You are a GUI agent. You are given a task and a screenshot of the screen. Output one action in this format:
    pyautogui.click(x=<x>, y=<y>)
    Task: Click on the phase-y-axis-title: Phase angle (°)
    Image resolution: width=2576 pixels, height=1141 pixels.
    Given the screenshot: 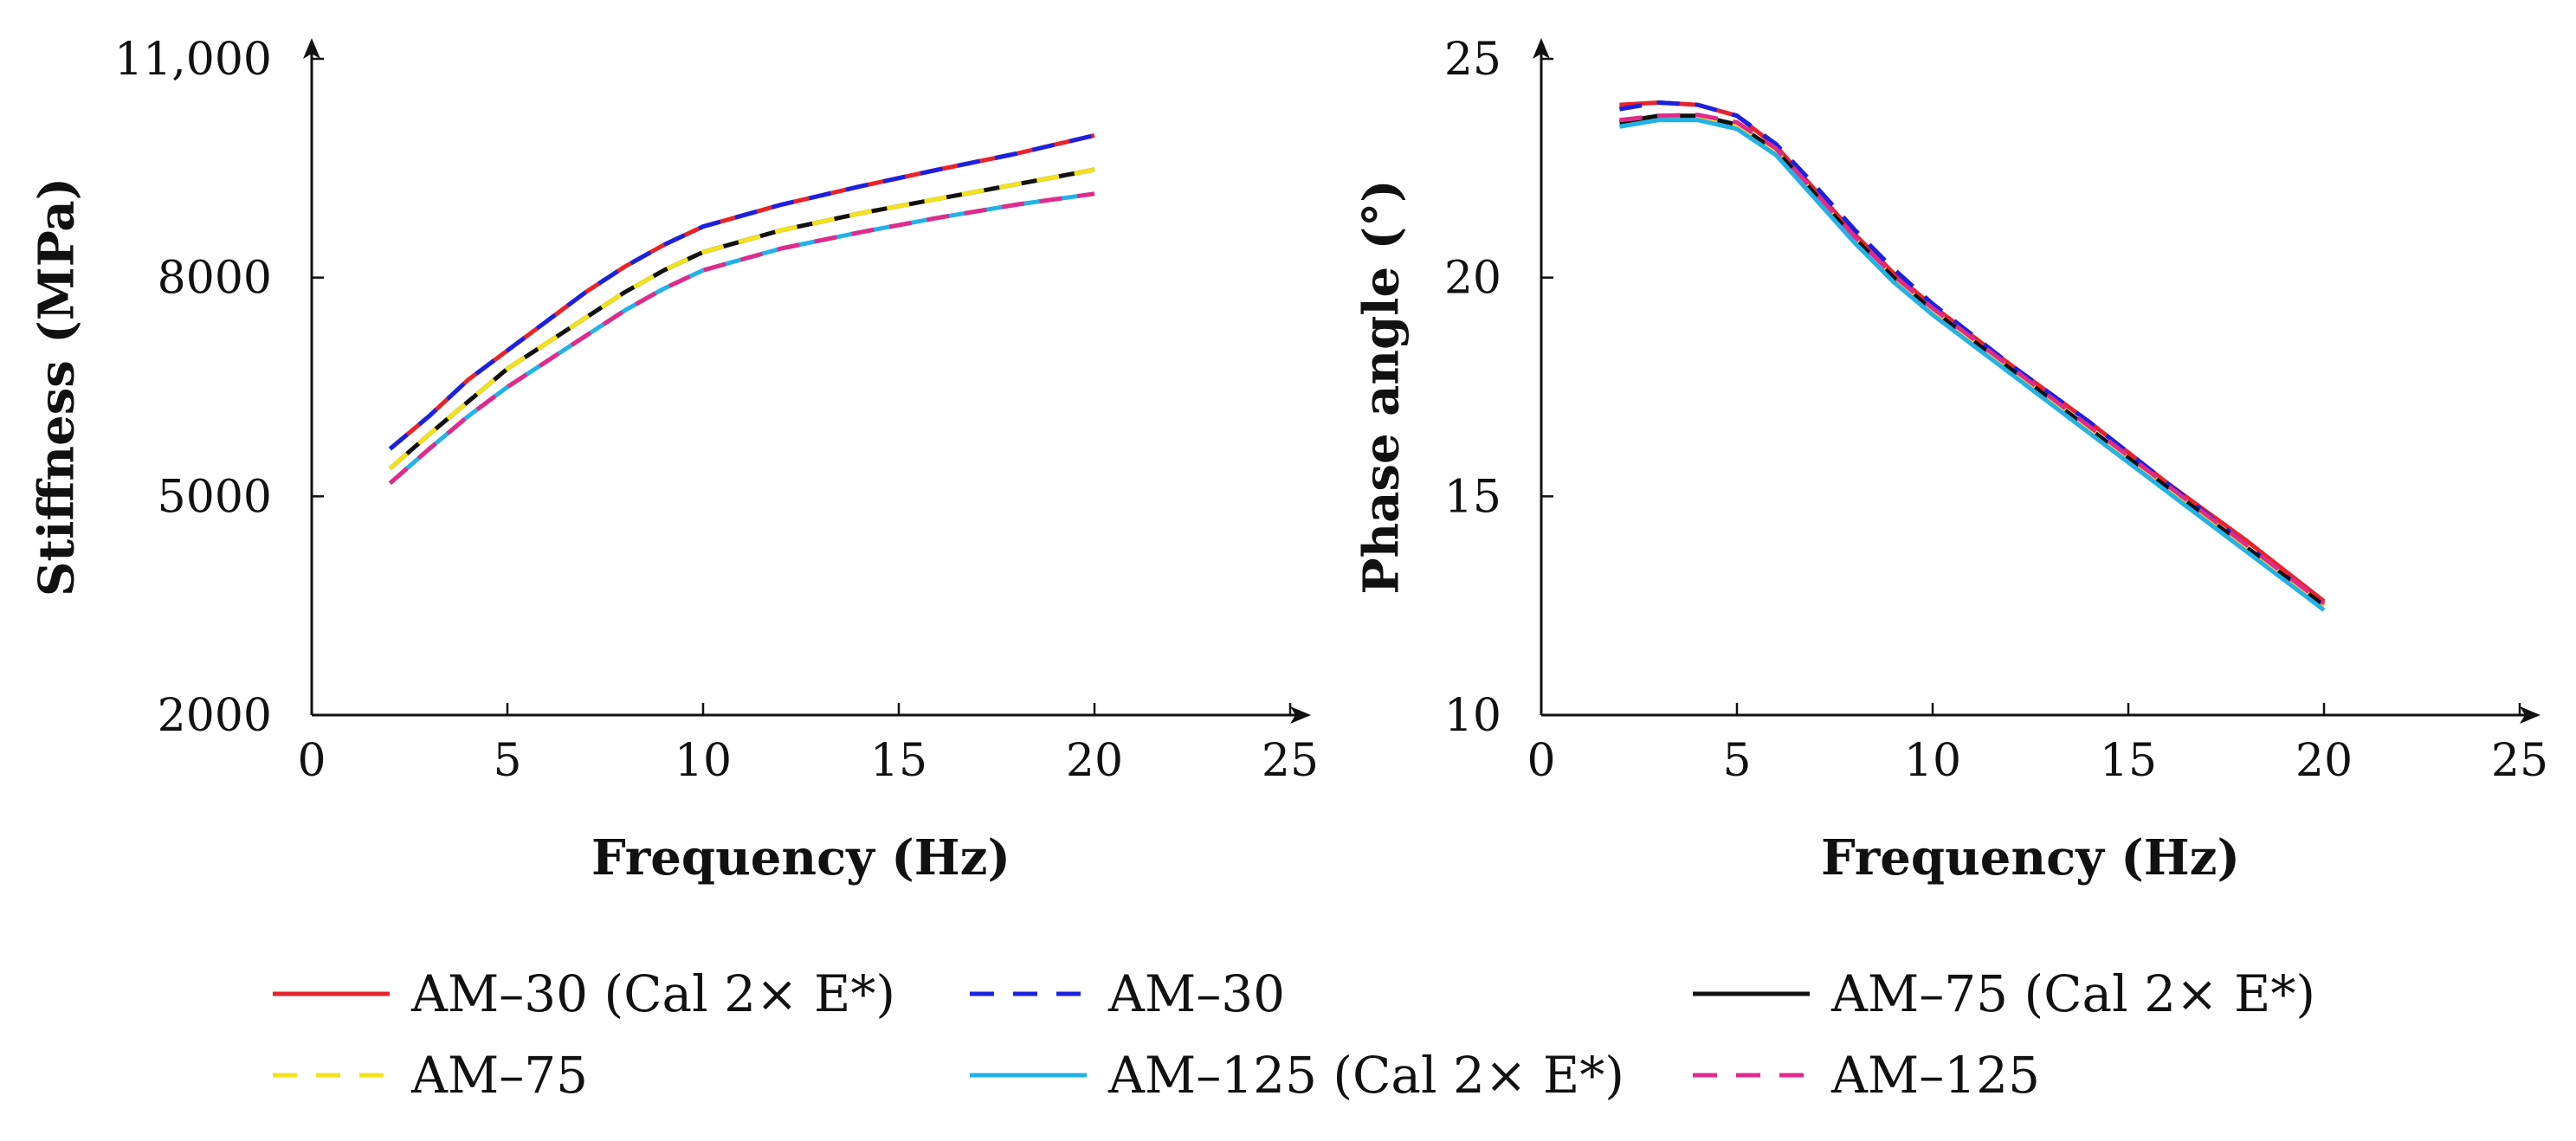 What is the action you would take?
    pyautogui.click(x=1382, y=387)
    